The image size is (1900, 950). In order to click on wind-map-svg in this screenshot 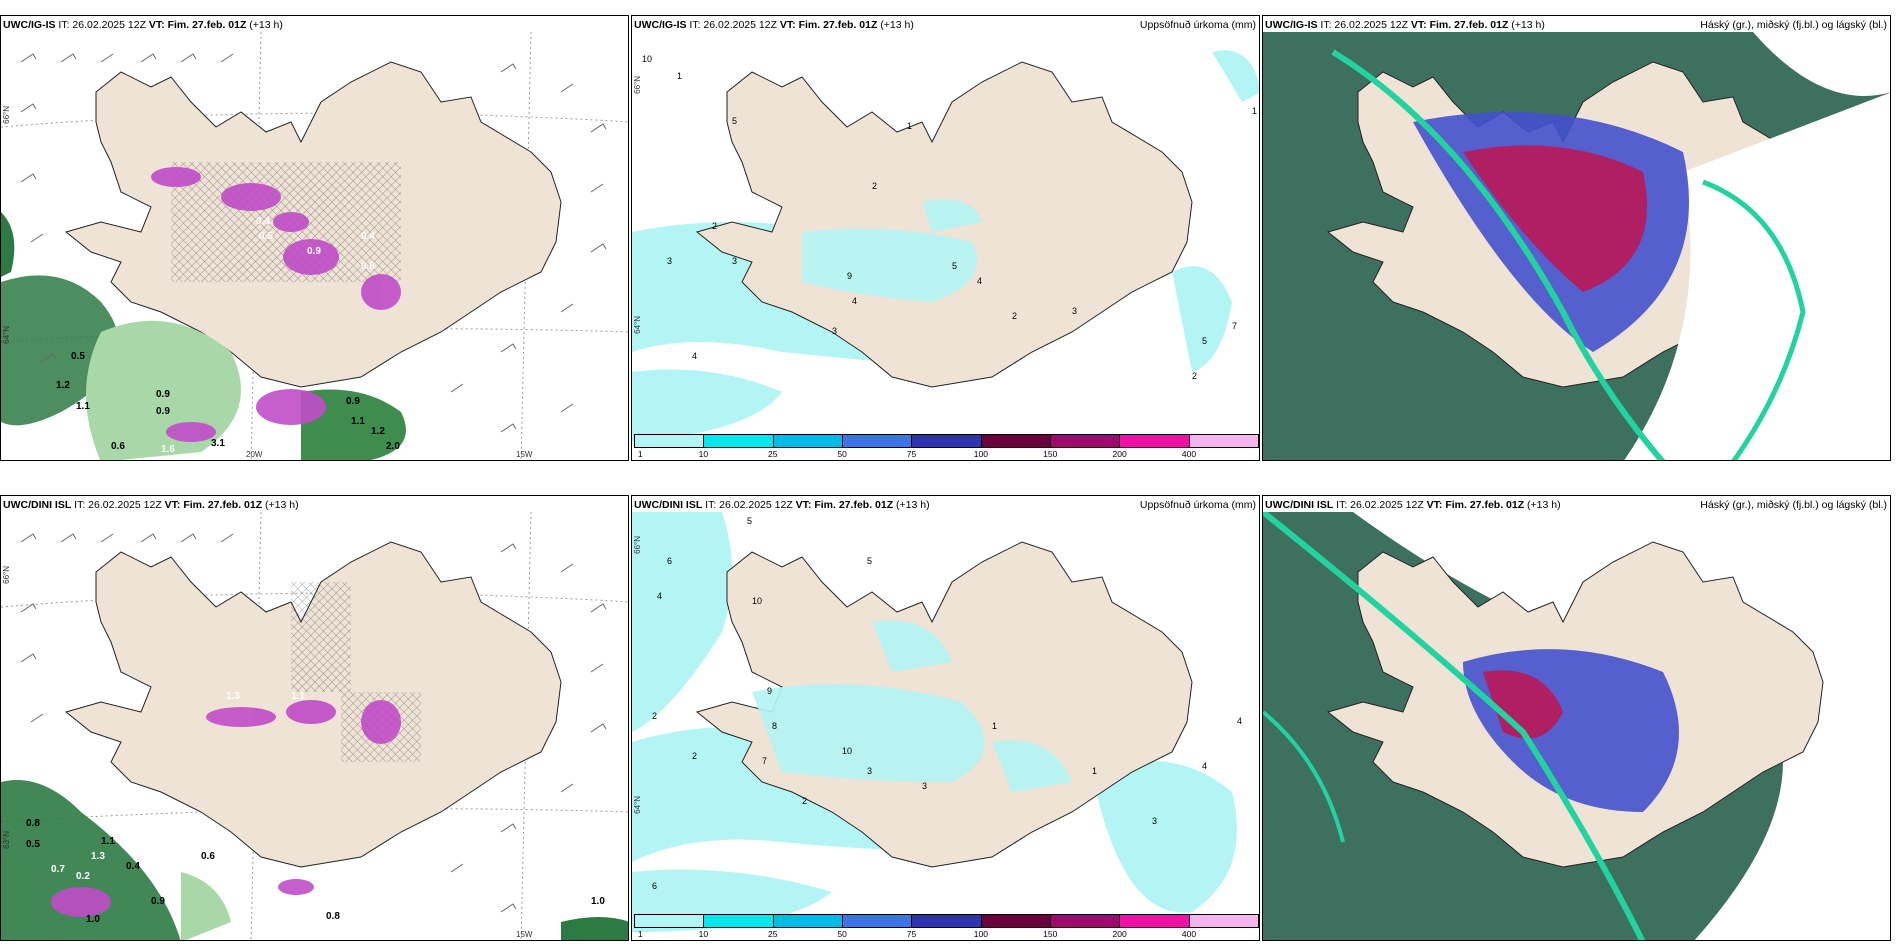, I will do `click(314, 246)`.